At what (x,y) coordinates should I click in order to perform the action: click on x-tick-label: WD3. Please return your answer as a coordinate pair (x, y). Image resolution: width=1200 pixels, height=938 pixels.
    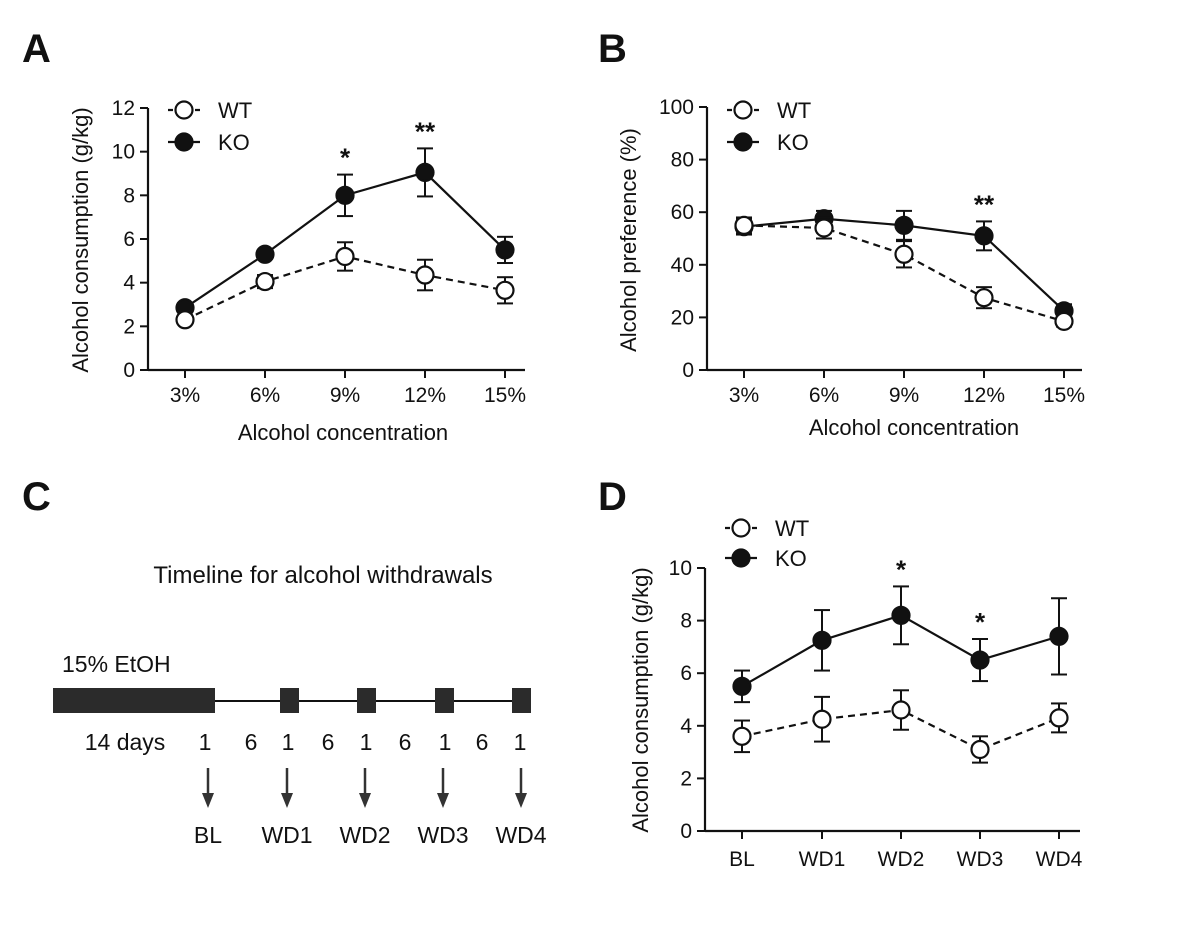
    Looking at the image, I should click on (980, 859).